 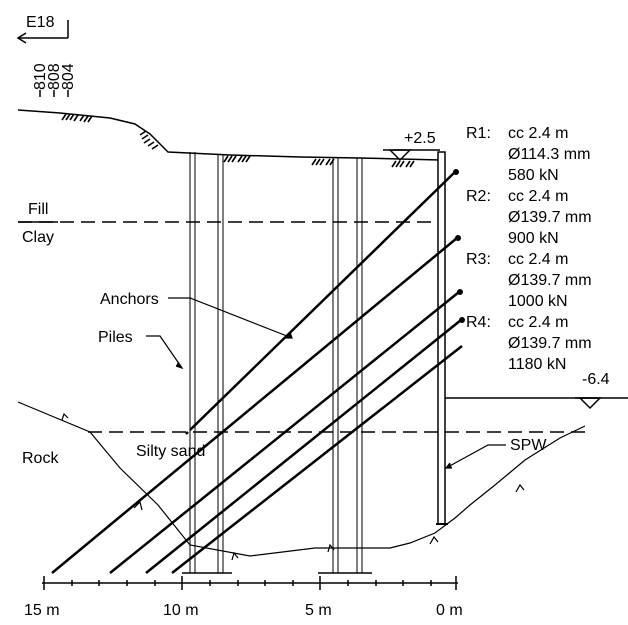 I want to click on scale-label-10m: 10 m, so click(x=181, y=610).